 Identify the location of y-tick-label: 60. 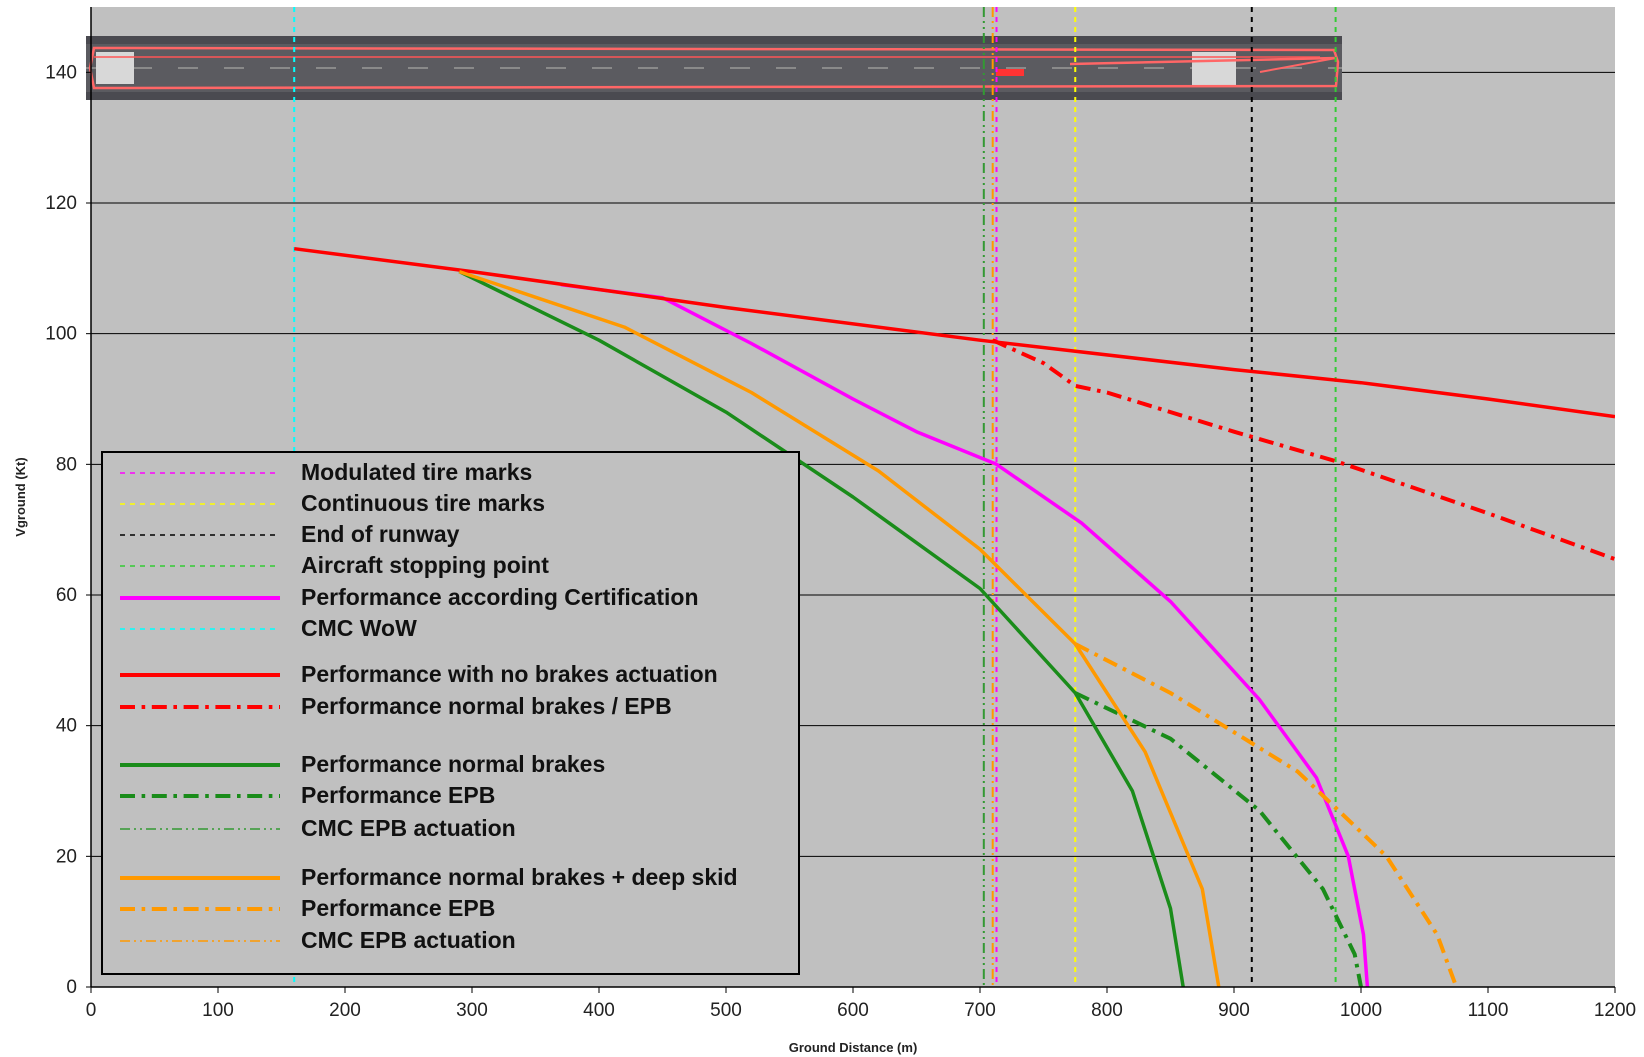
(66, 595).